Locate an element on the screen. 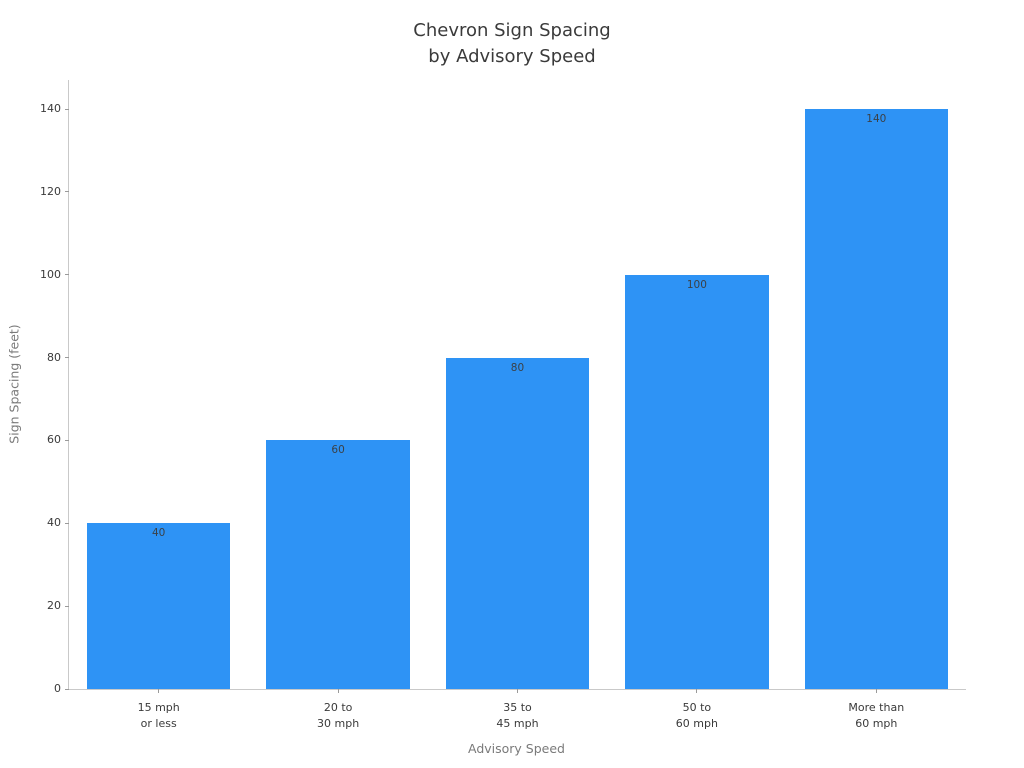  x-tick-label: 50 to 60 mph is located at coordinates (696, 715).